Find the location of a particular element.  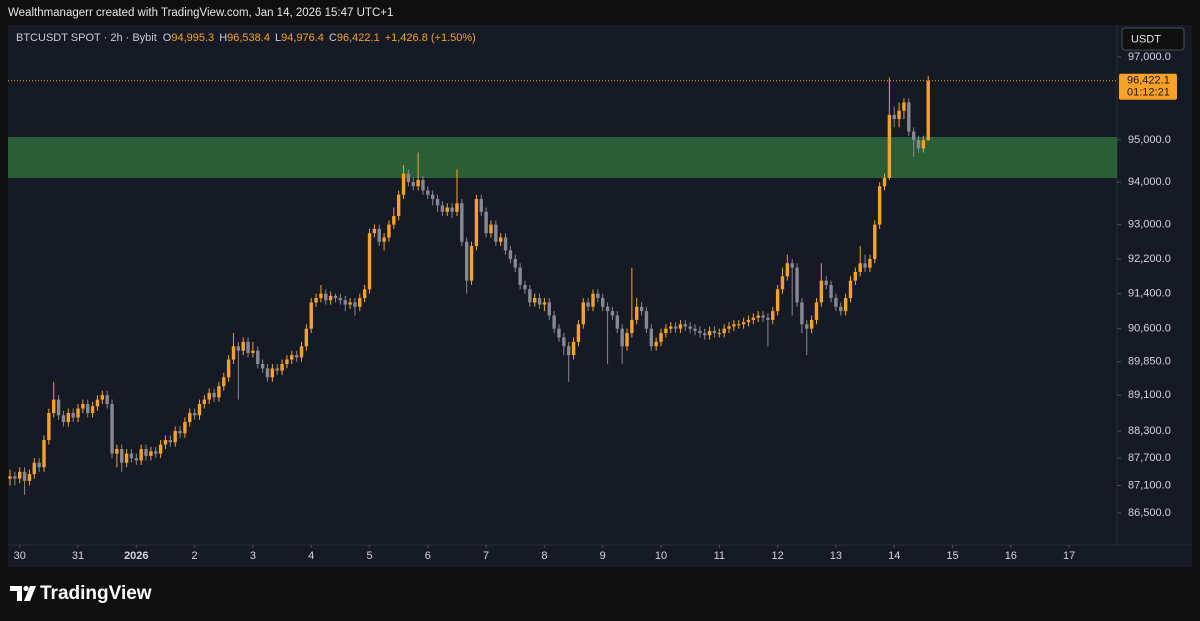

x-tick-label: 4 is located at coordinates (311, 556).